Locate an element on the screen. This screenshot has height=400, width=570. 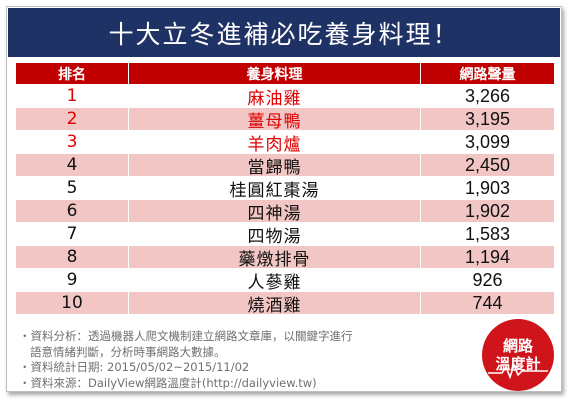
volume-cell: 1,903 is located at coordinates (487, 188).